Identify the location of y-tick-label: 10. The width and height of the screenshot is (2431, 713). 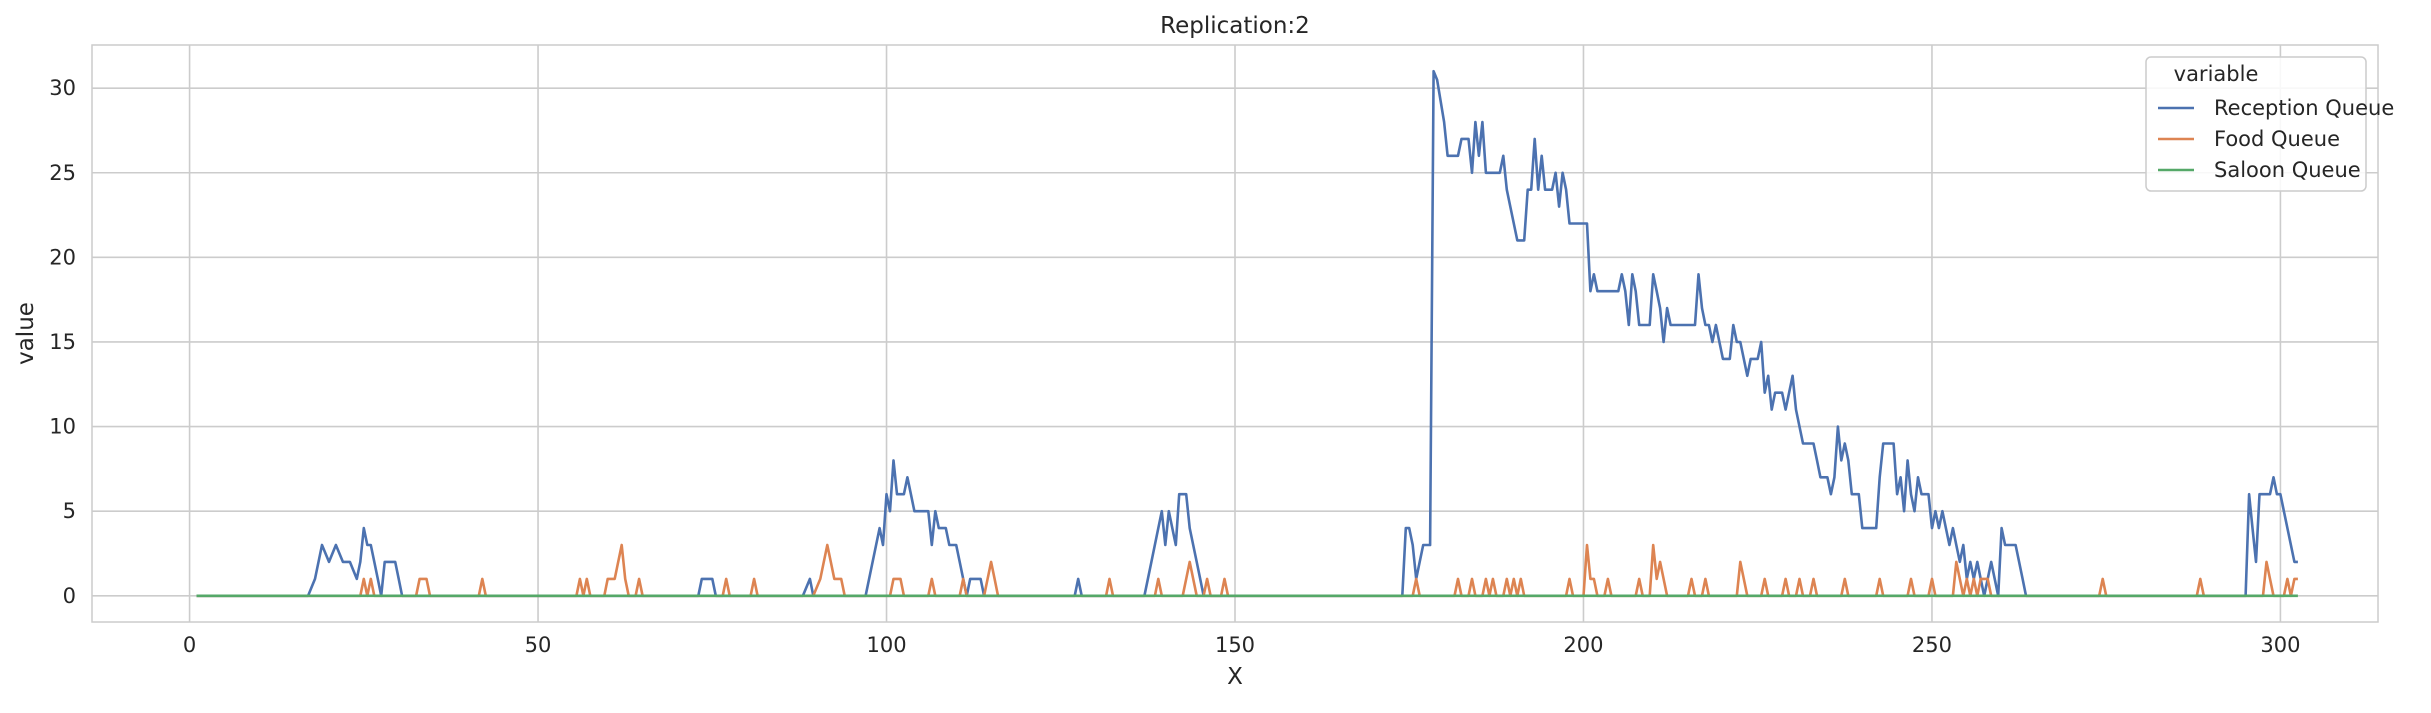
(62, 427).